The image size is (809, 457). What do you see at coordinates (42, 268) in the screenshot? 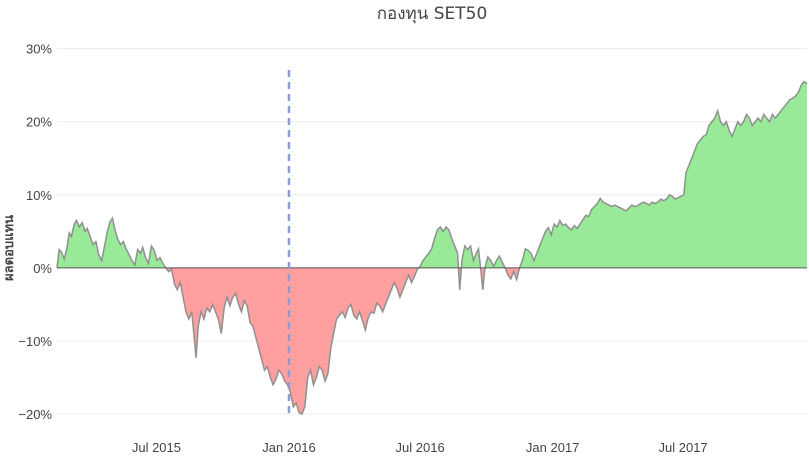
I see `y-tick-label: 0%` at bounding box center [42, 268].